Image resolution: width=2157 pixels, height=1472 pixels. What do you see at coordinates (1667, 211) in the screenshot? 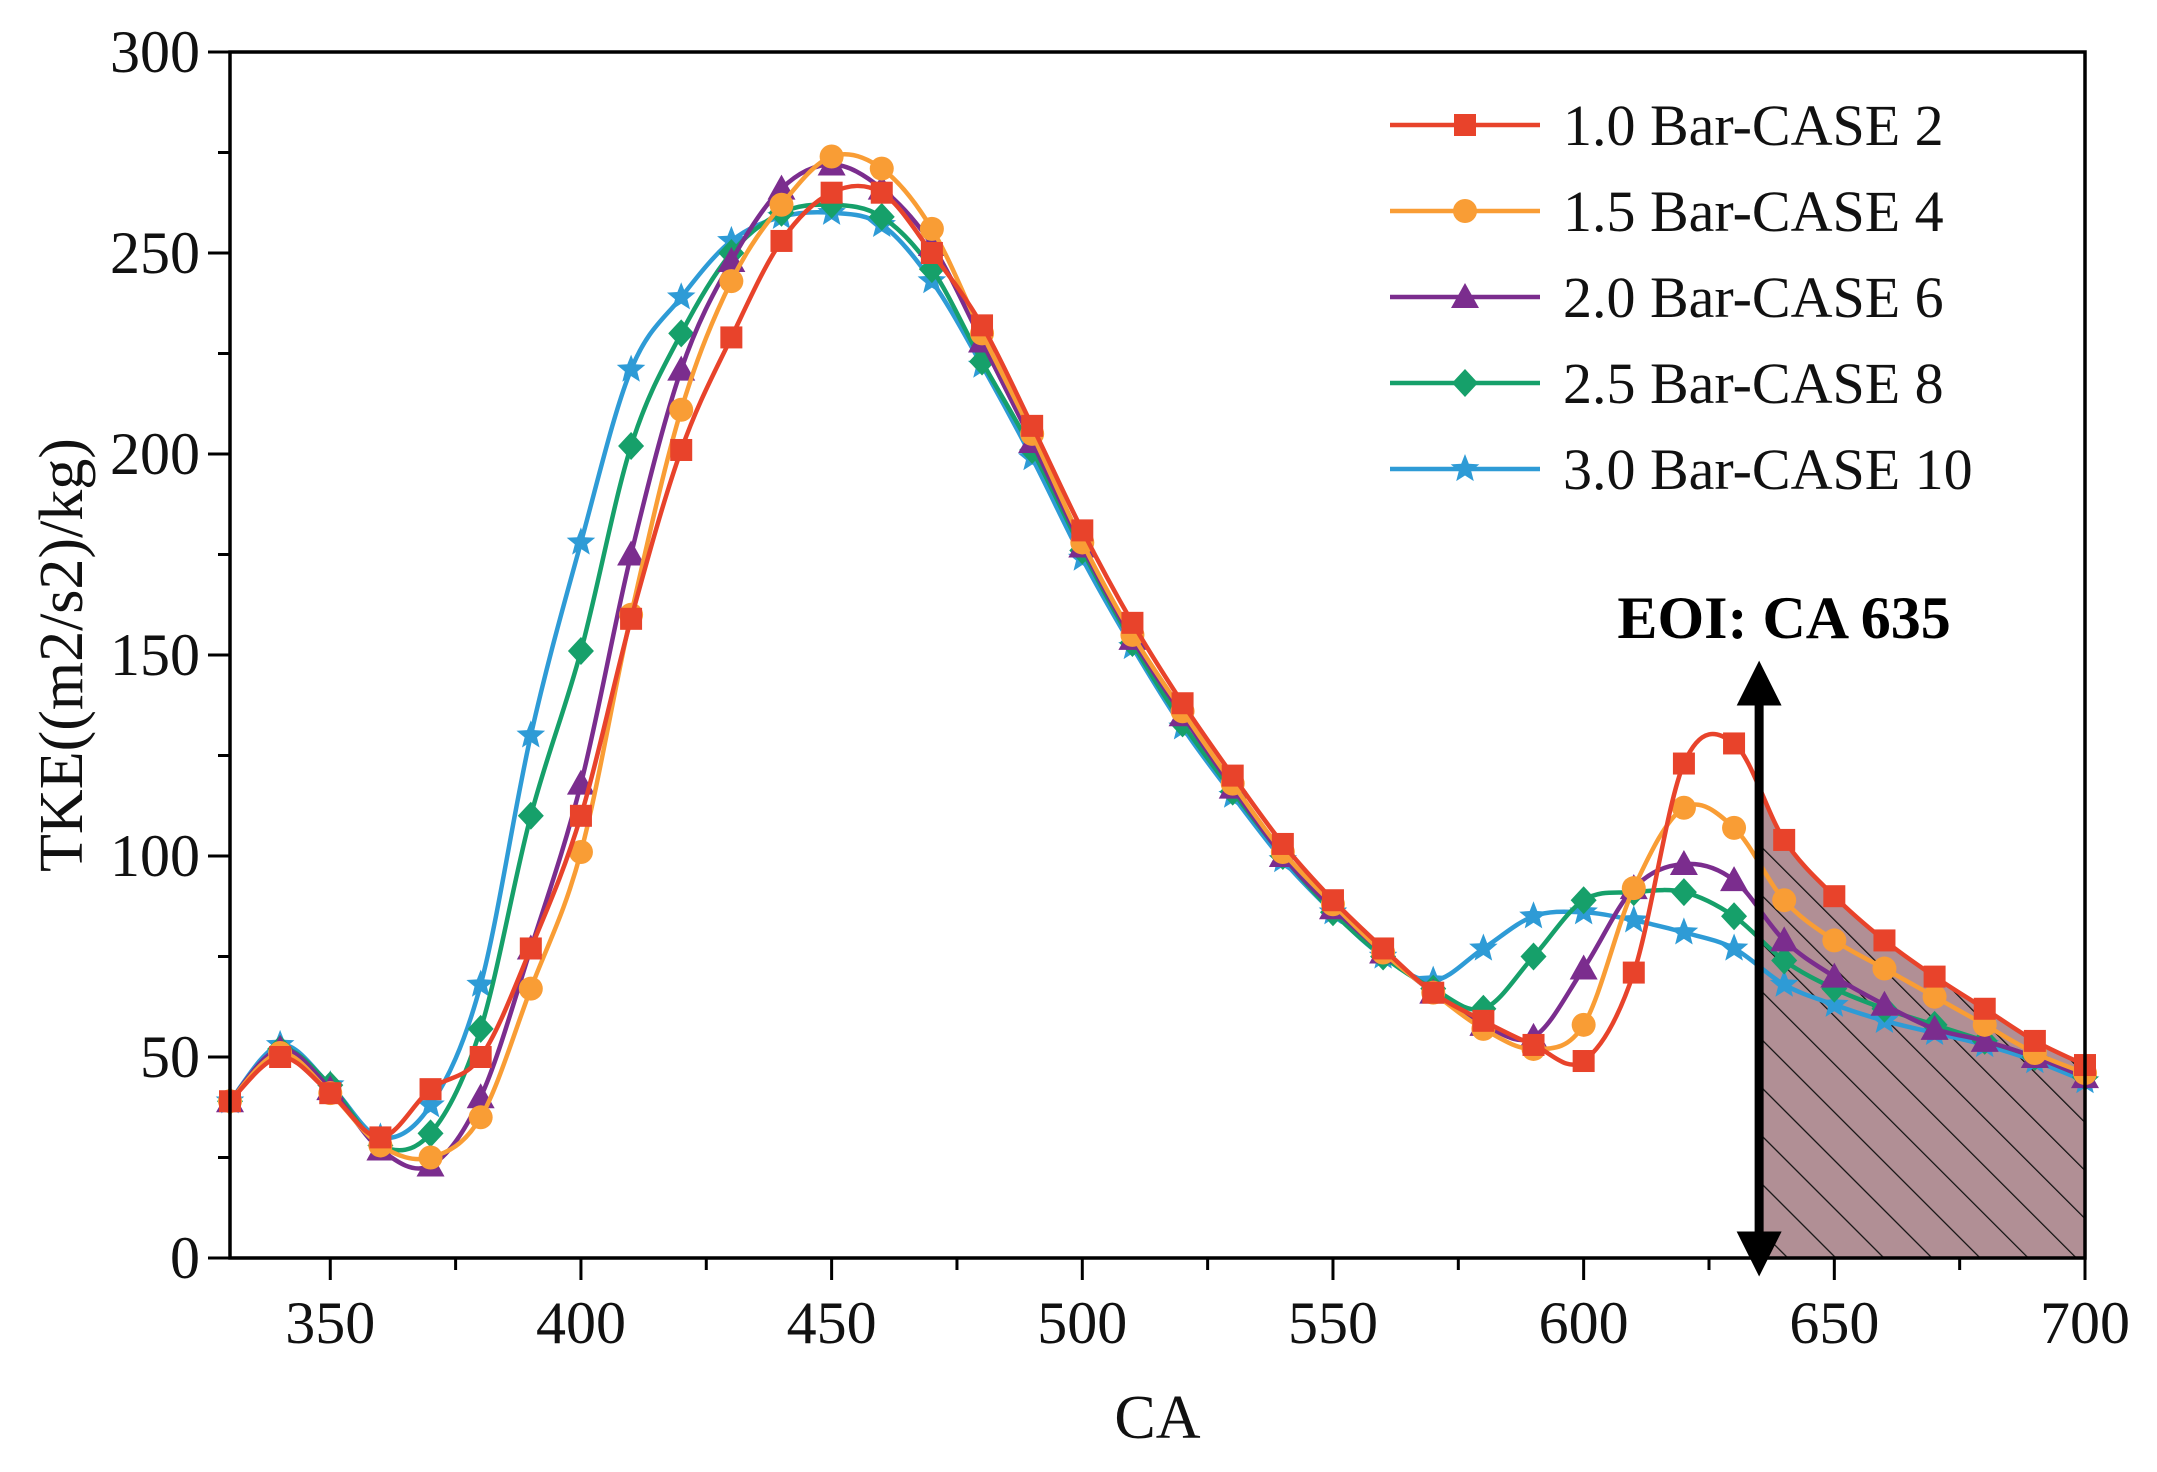
I see `legend-item: 1.5 Bar-CASE 4` at bounding box center [1667, 211].